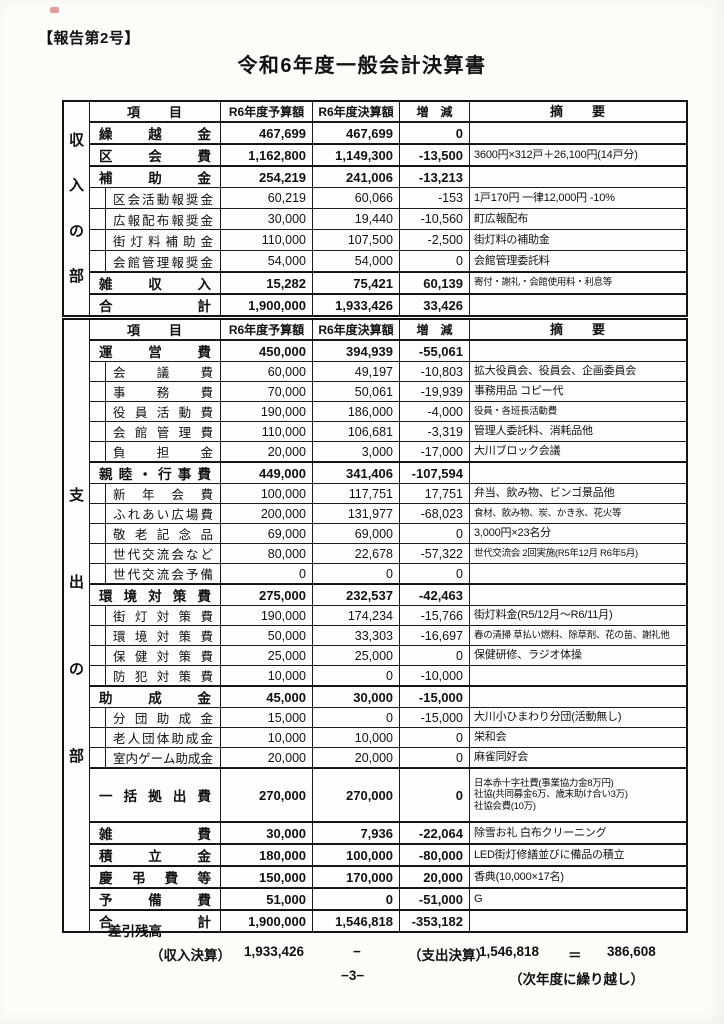 This screenshot has width=724, height=1024. I want to click on table-row: 雑収入 15,282 75,421 60,139 寄付・謝礼・会館使用料・利息等, so click(388, 283).